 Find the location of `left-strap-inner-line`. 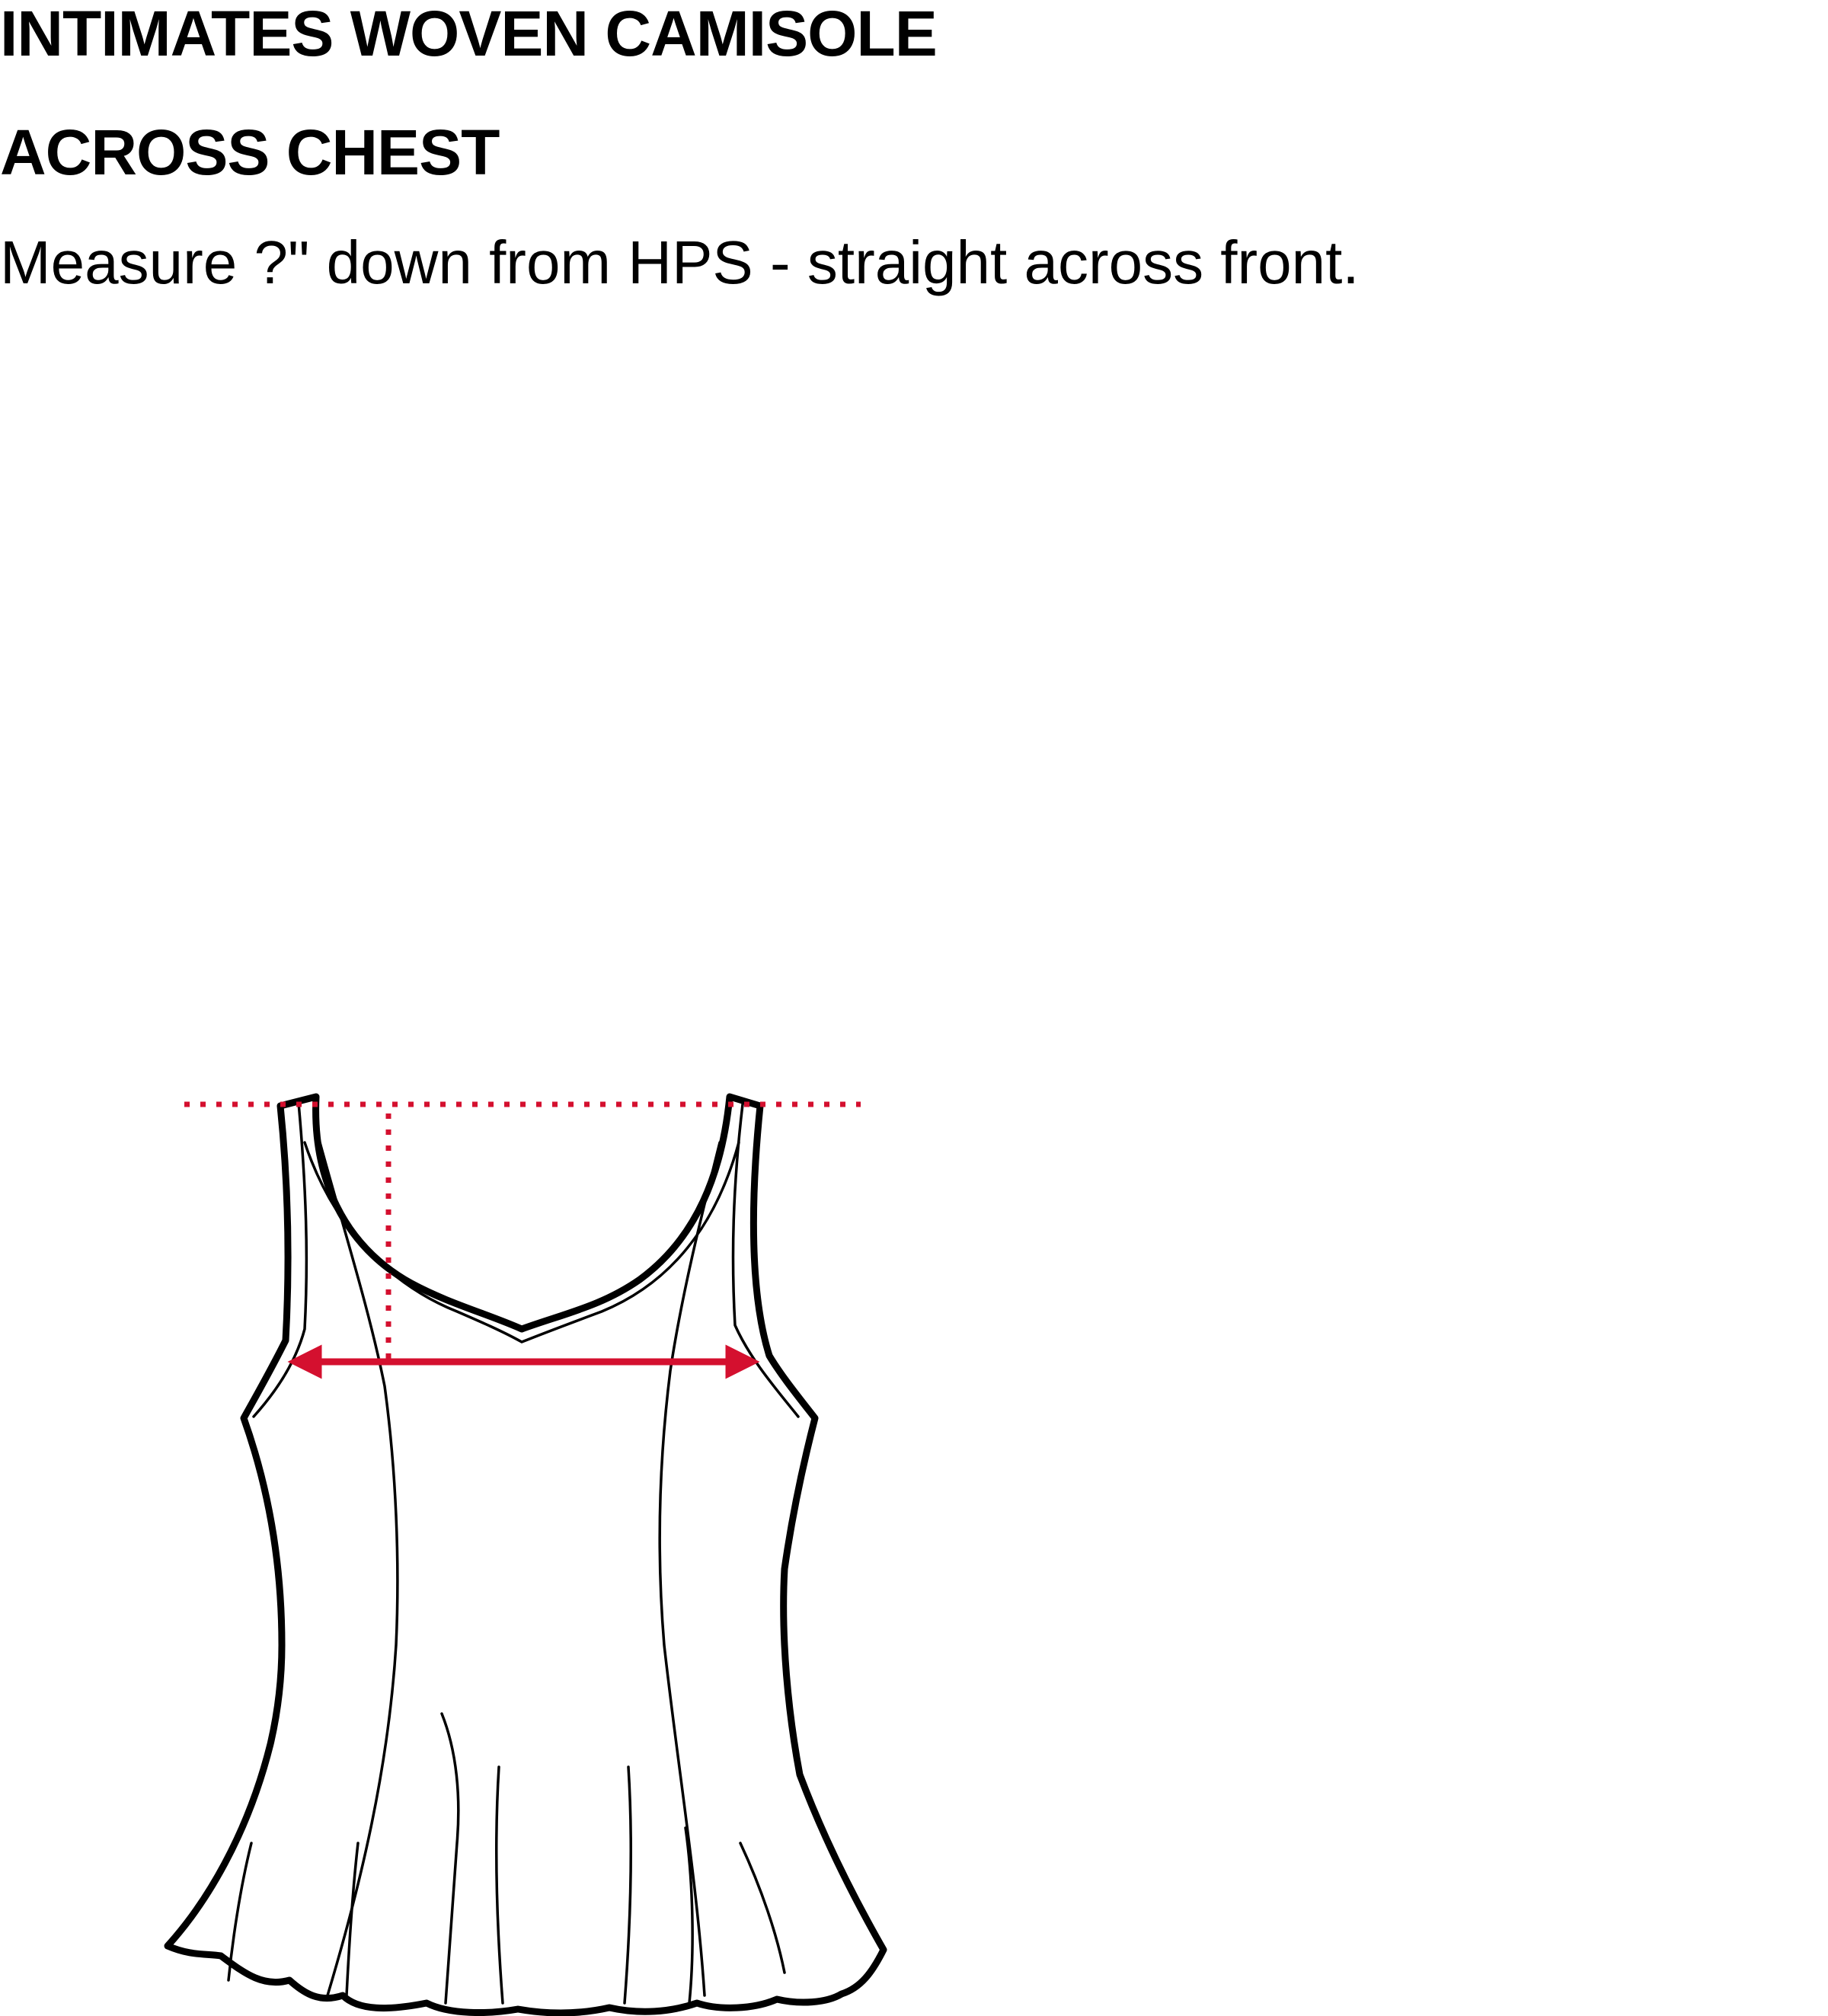

left-strap-inner-line is located at coordinates (280, 1260).